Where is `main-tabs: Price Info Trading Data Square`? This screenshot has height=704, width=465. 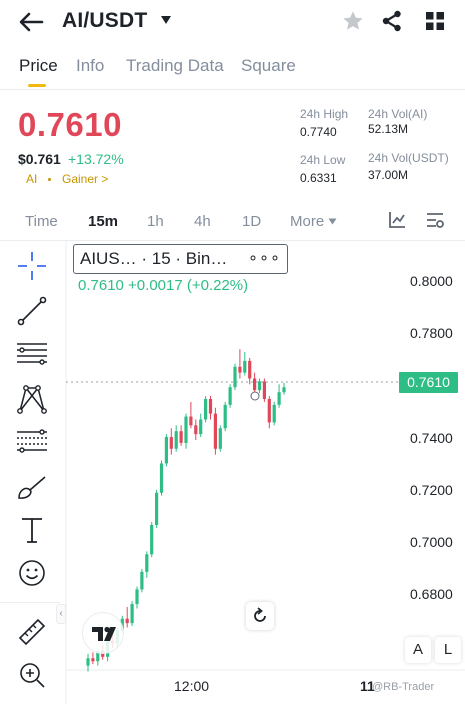
main-tabs: Price Info Trading Data Square is located at coordinates (232, 71).